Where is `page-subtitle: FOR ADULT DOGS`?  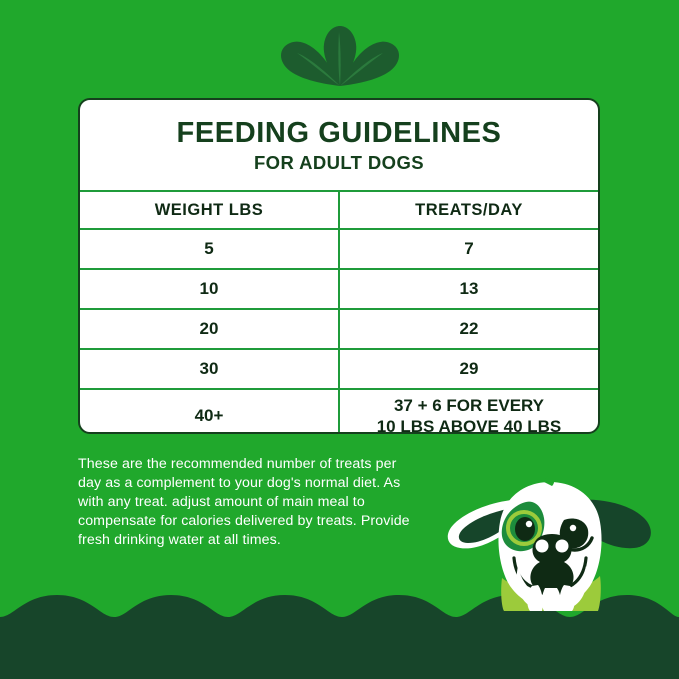
page-subtitle: FOR ADULT DOGS is located at coordinates (339, 163).